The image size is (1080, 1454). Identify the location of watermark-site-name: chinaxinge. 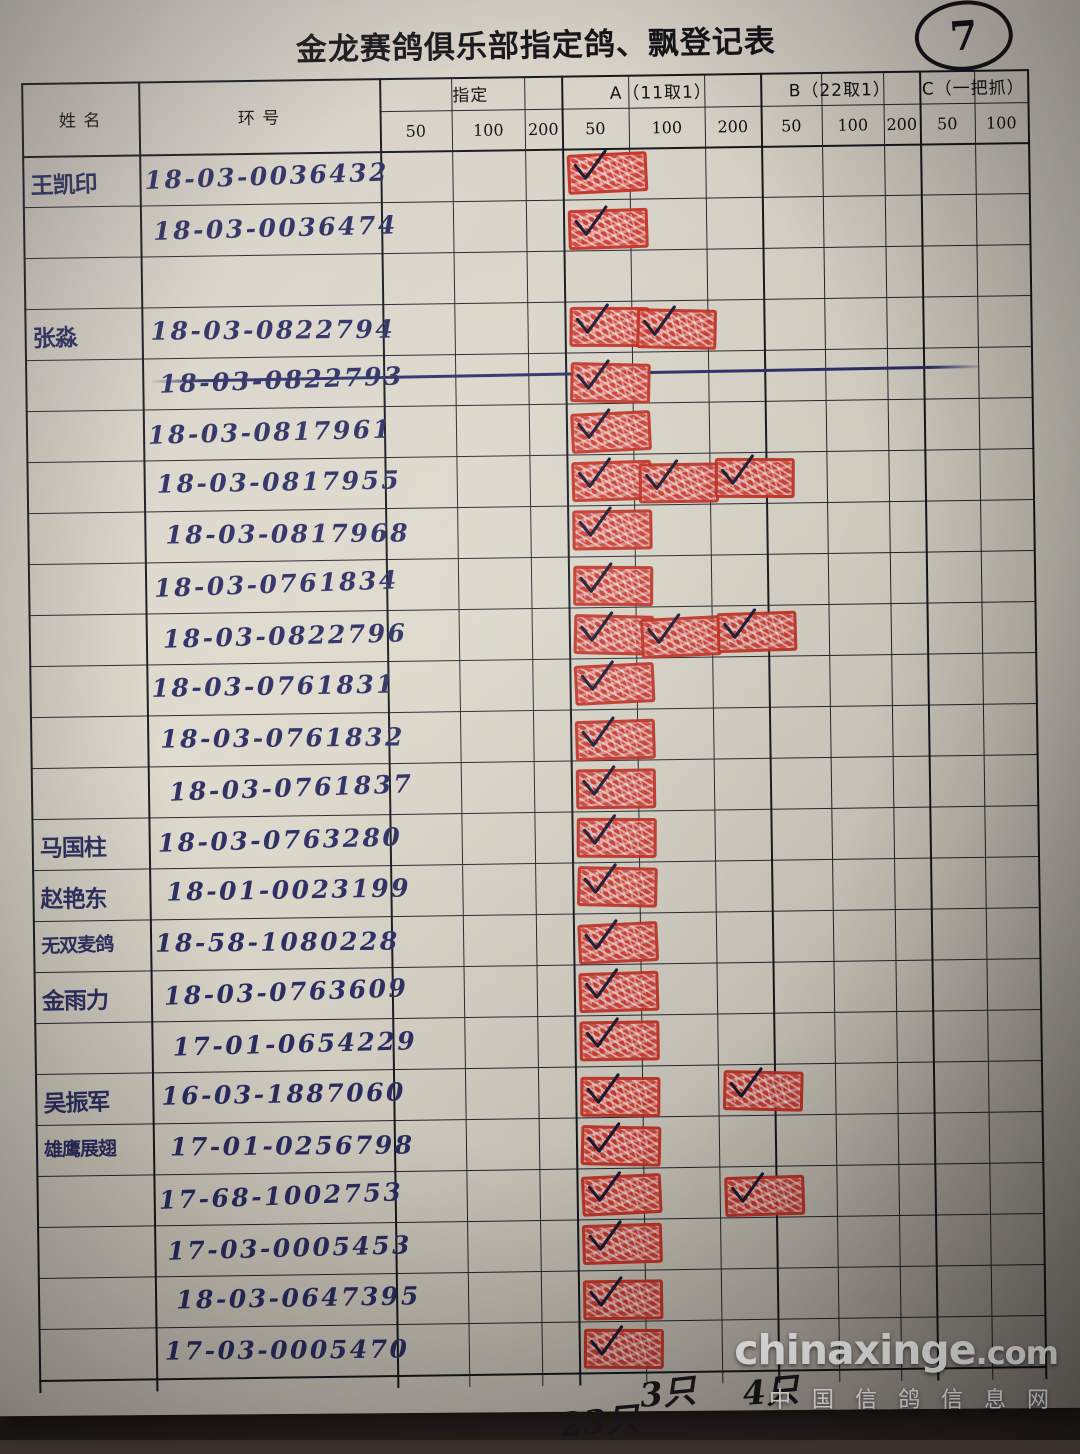
(855, 1350).